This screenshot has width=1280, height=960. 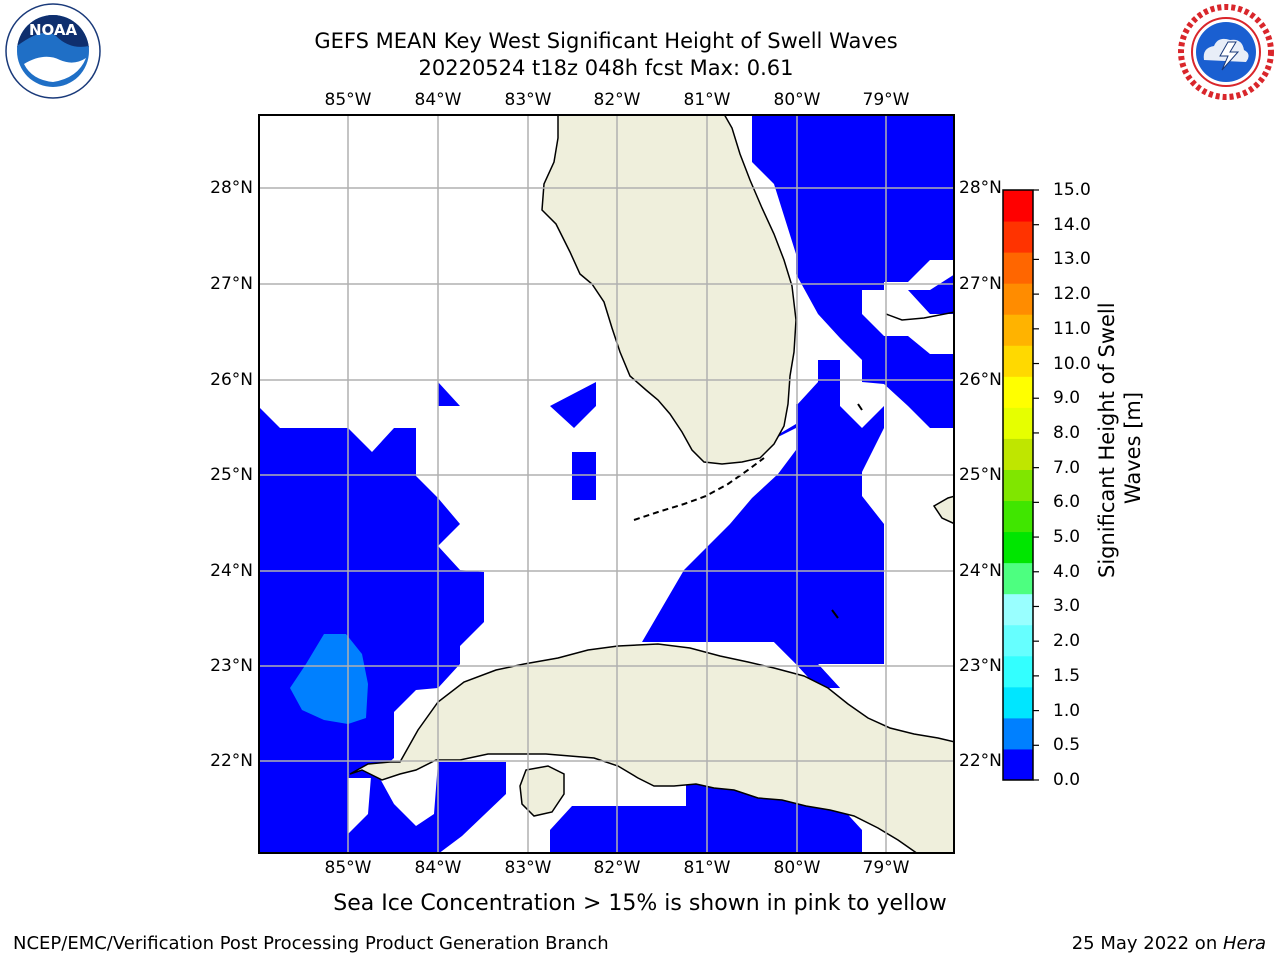 What do you see at coordinates (348, 868) in the screenshot?
I see `lon-label-bottom: 85°W` at bounding box center [348, 868].